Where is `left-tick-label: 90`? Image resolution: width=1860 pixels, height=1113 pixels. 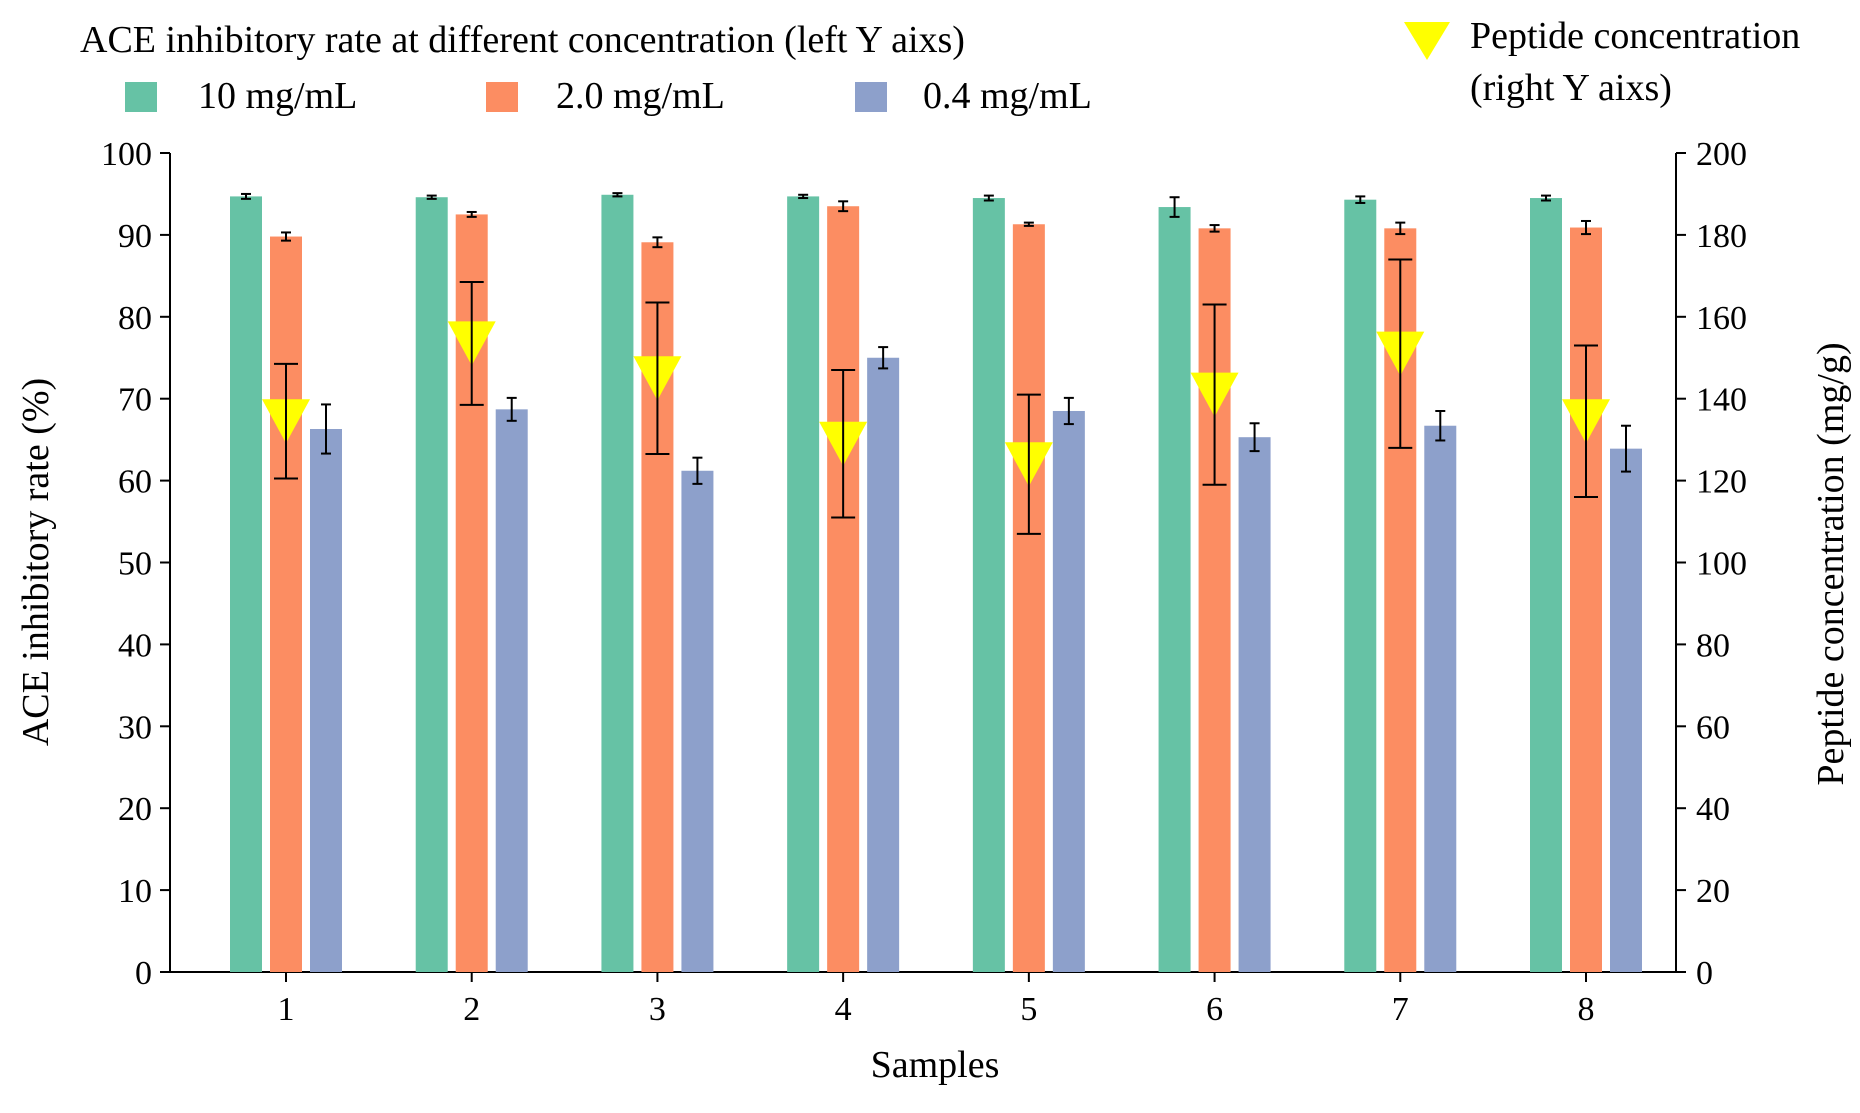
left-tick-label: 90 is located at coordinates (135, 236).